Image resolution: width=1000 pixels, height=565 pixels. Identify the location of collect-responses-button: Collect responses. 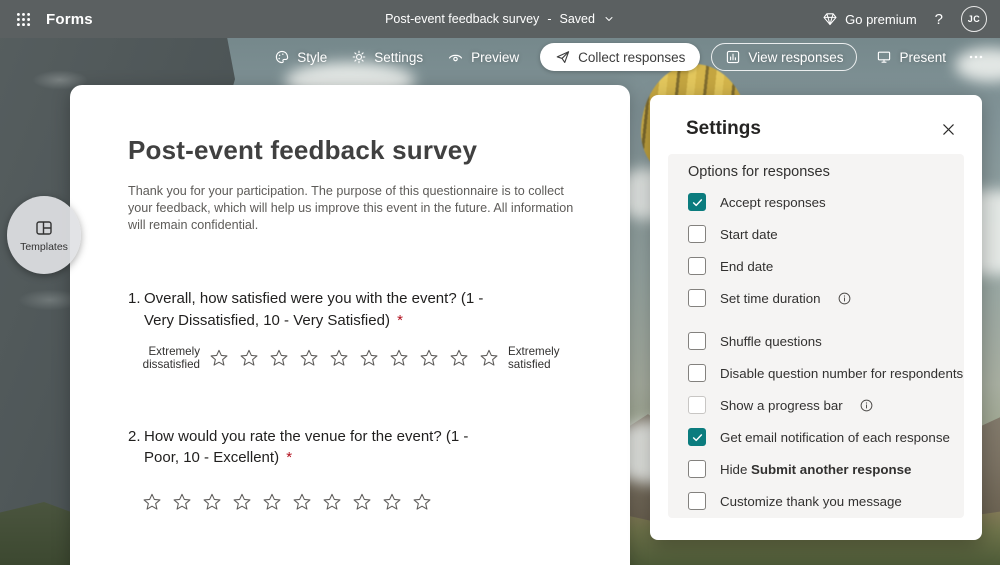
(620, 57).